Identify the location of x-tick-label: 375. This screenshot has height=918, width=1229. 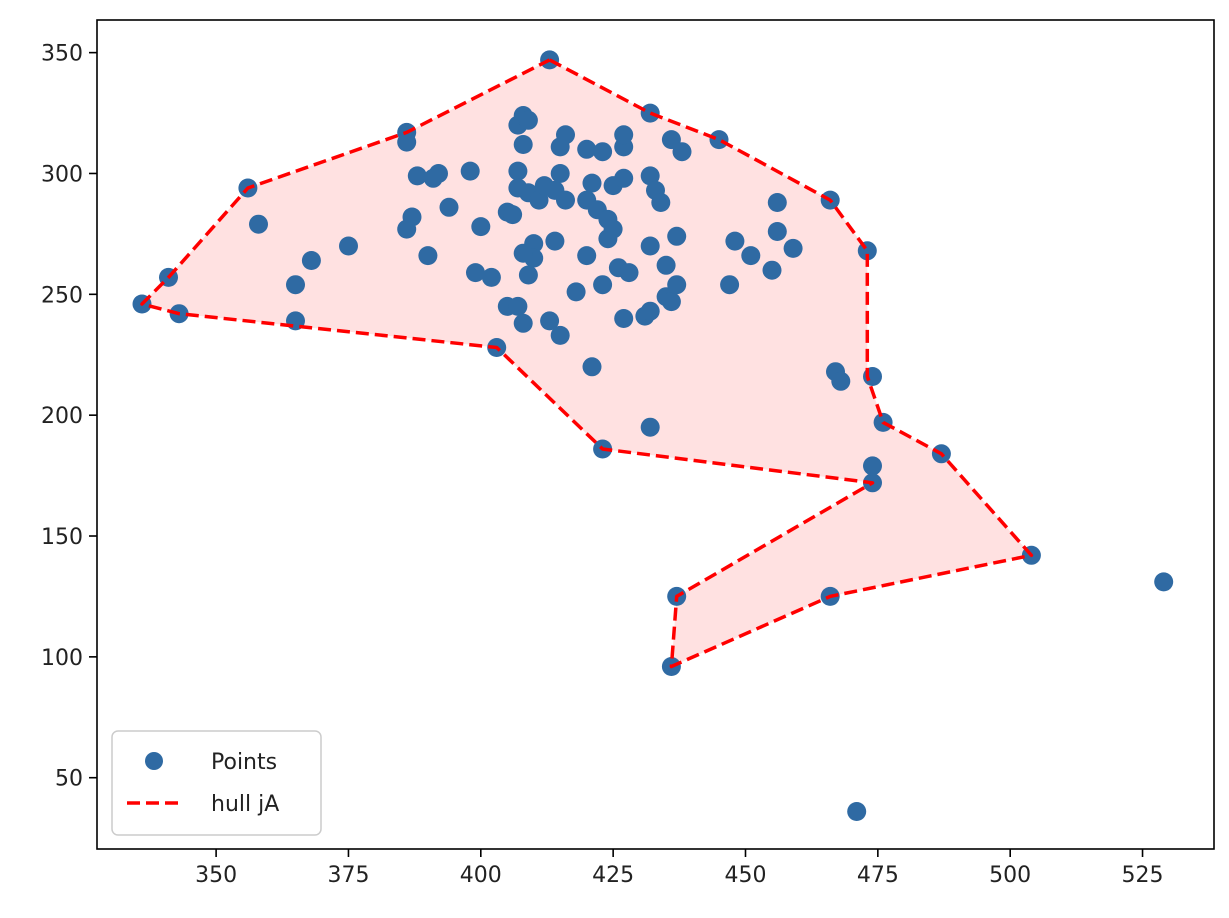
(348, 875).